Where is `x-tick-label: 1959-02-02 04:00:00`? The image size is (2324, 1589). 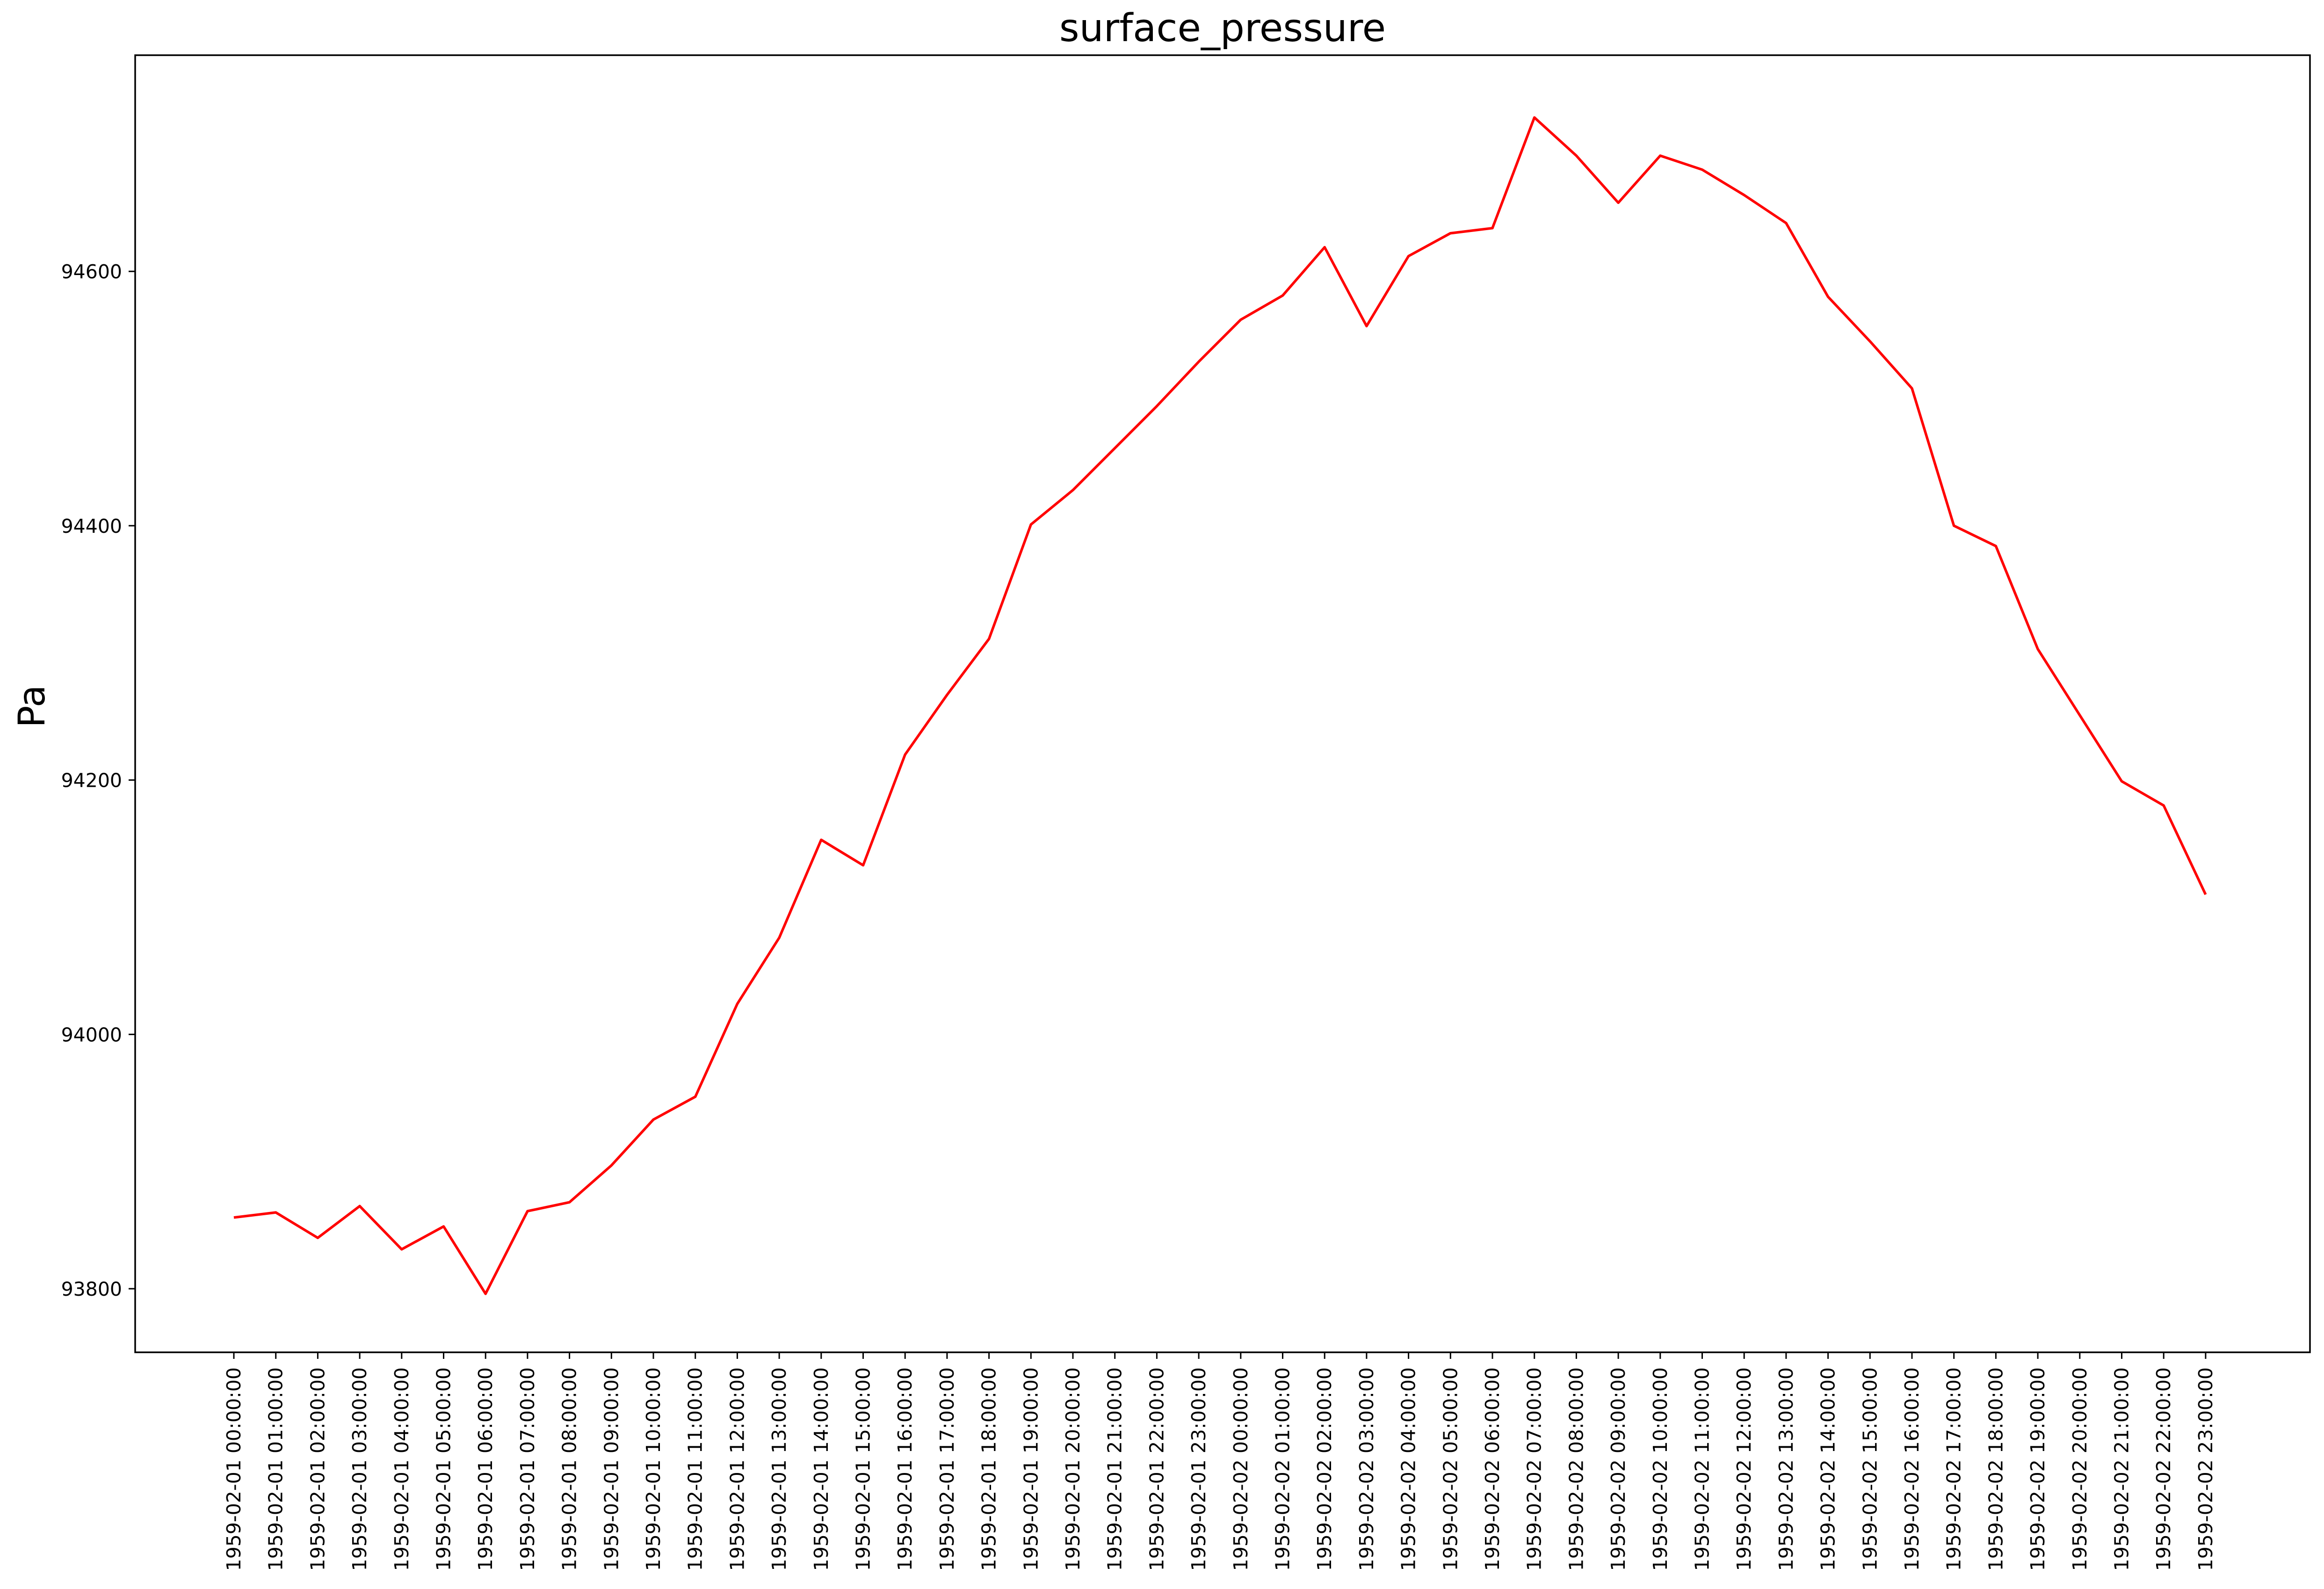 x-tick-label: 1959-02-02 04:00:00 is located at coordinates (1408, 1469).